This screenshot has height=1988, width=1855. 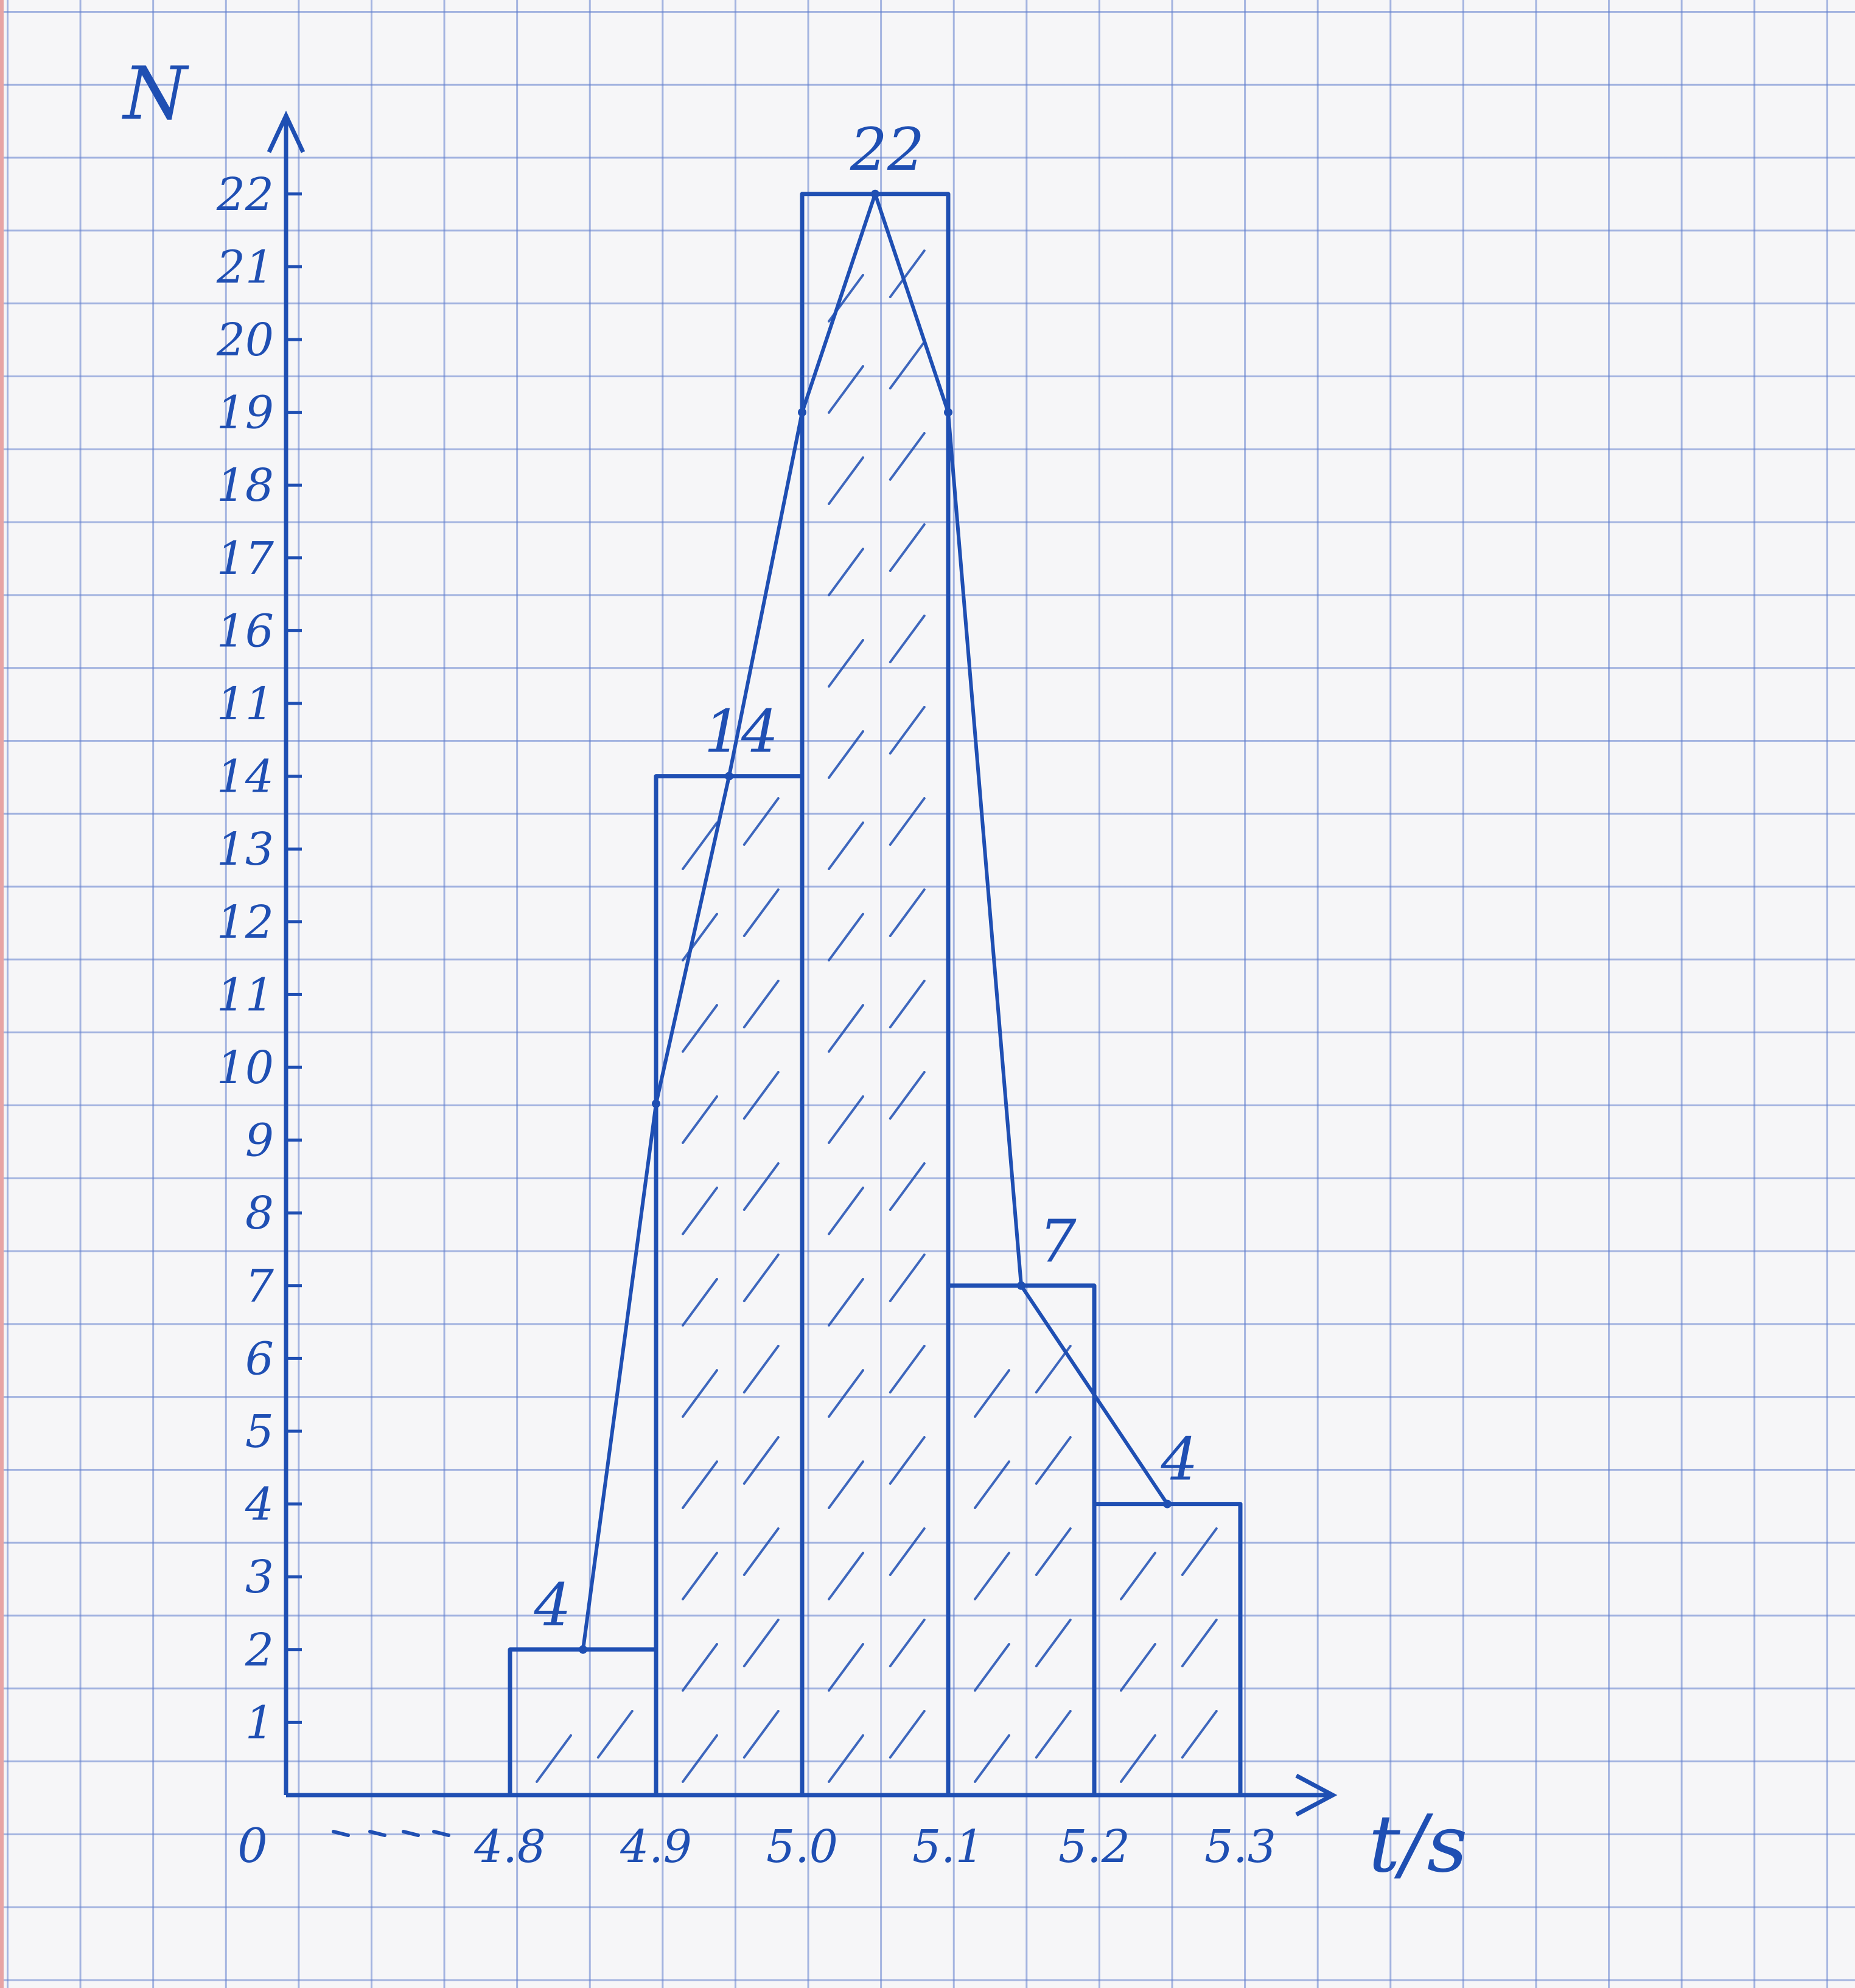 What do you see at coordinates (1094, 1847) in the screenshot?
I see `x-tick-label: 5.2` at bounding box center [1094, 1847].